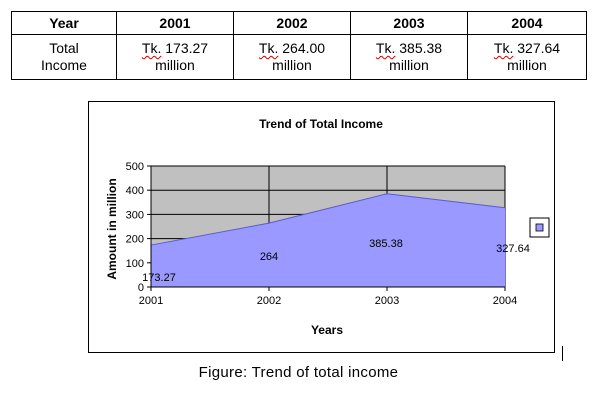 The height and width of the screenshot is (406, 597). I want to click on x-tick-label: 2004, so click(505, 301).